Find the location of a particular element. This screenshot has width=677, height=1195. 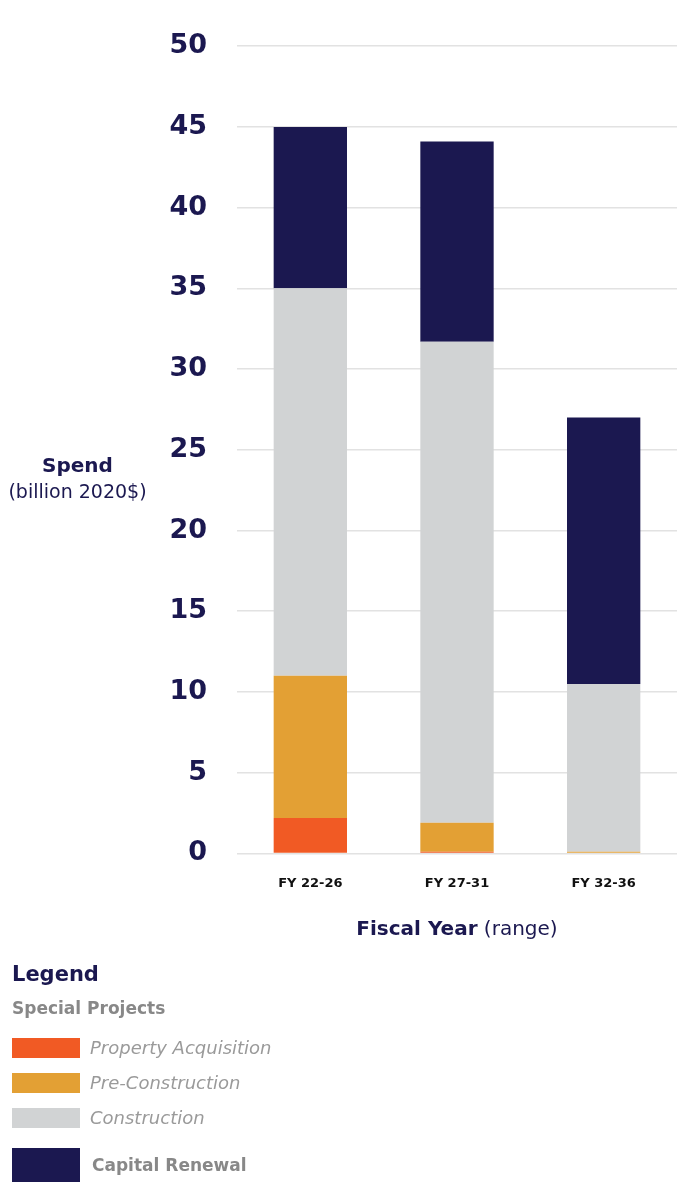

x-tick-label: FY 27-31 is located at coordinates (457, 882).